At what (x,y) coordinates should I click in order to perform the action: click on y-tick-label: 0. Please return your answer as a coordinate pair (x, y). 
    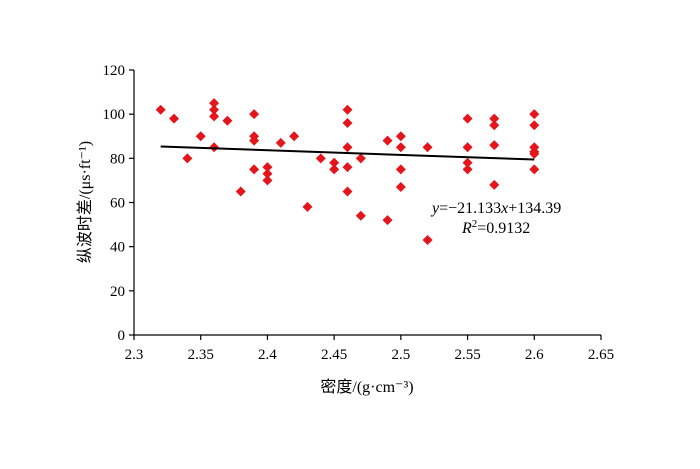
    Looking at the image, I should click on (122, 336).